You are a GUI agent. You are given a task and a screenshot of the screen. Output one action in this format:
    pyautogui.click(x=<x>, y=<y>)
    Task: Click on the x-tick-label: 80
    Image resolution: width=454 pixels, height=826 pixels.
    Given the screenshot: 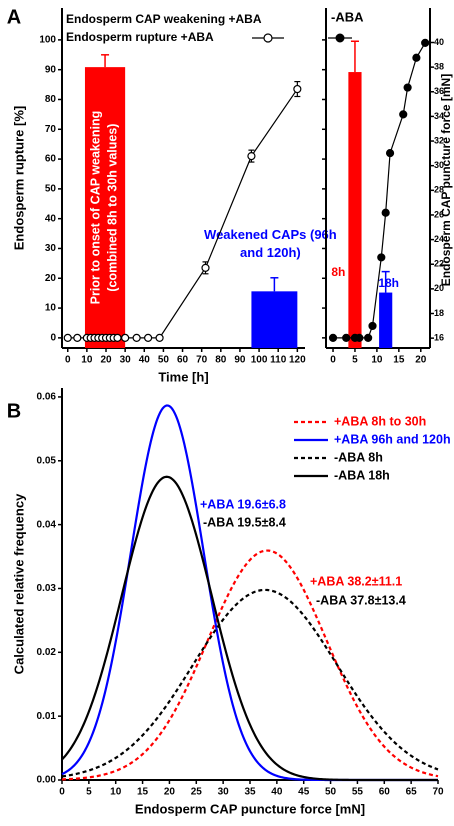 What is the action you would take?
    pyautogui.click(x=221, y=360)
    